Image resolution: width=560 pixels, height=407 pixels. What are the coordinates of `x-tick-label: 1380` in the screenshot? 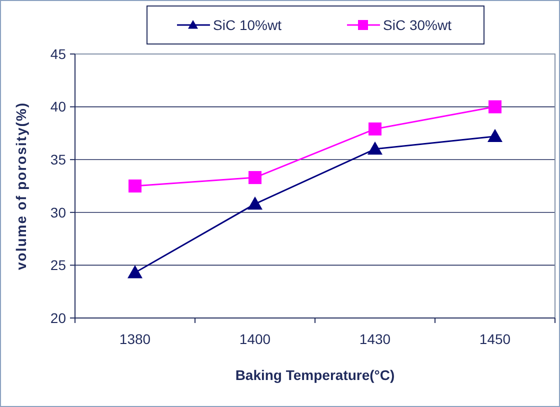 It's located at (135, 339).